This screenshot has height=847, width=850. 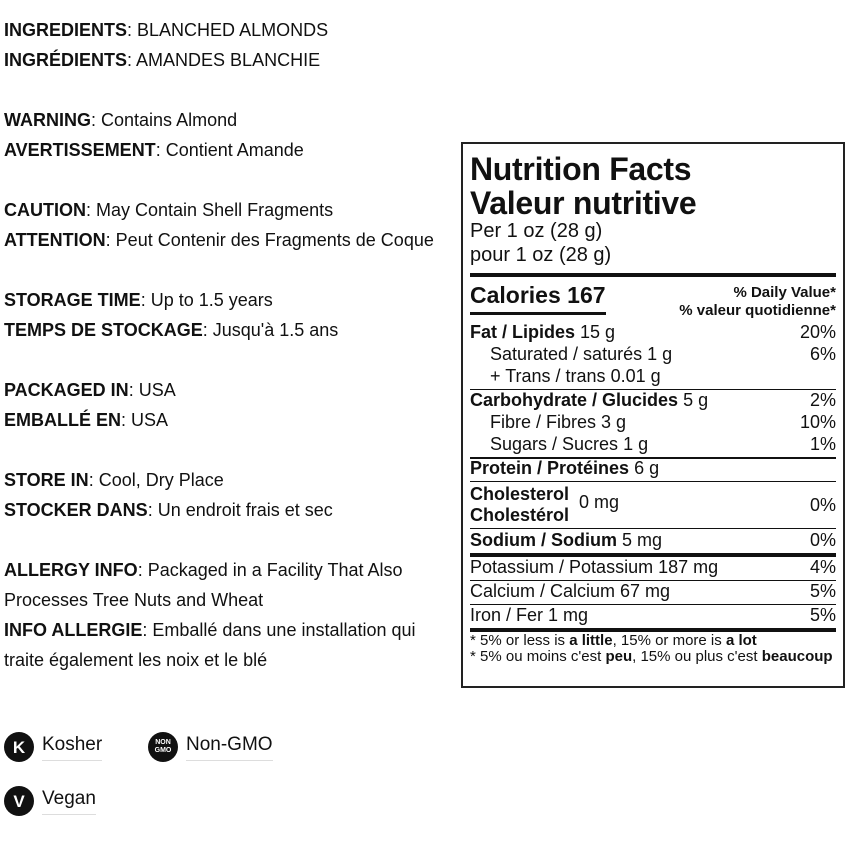 I want to click on nutrient-label: Fat / Lipides, so click(x=523, y=332).